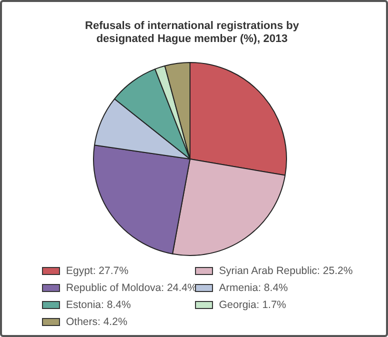 The height and width of the screenshot is (337, 388). What do you see at coordinates (98, 304) in the screenshot?
I see `legend-label: Estonia: 8.4%` at bounding box center [98, 304].